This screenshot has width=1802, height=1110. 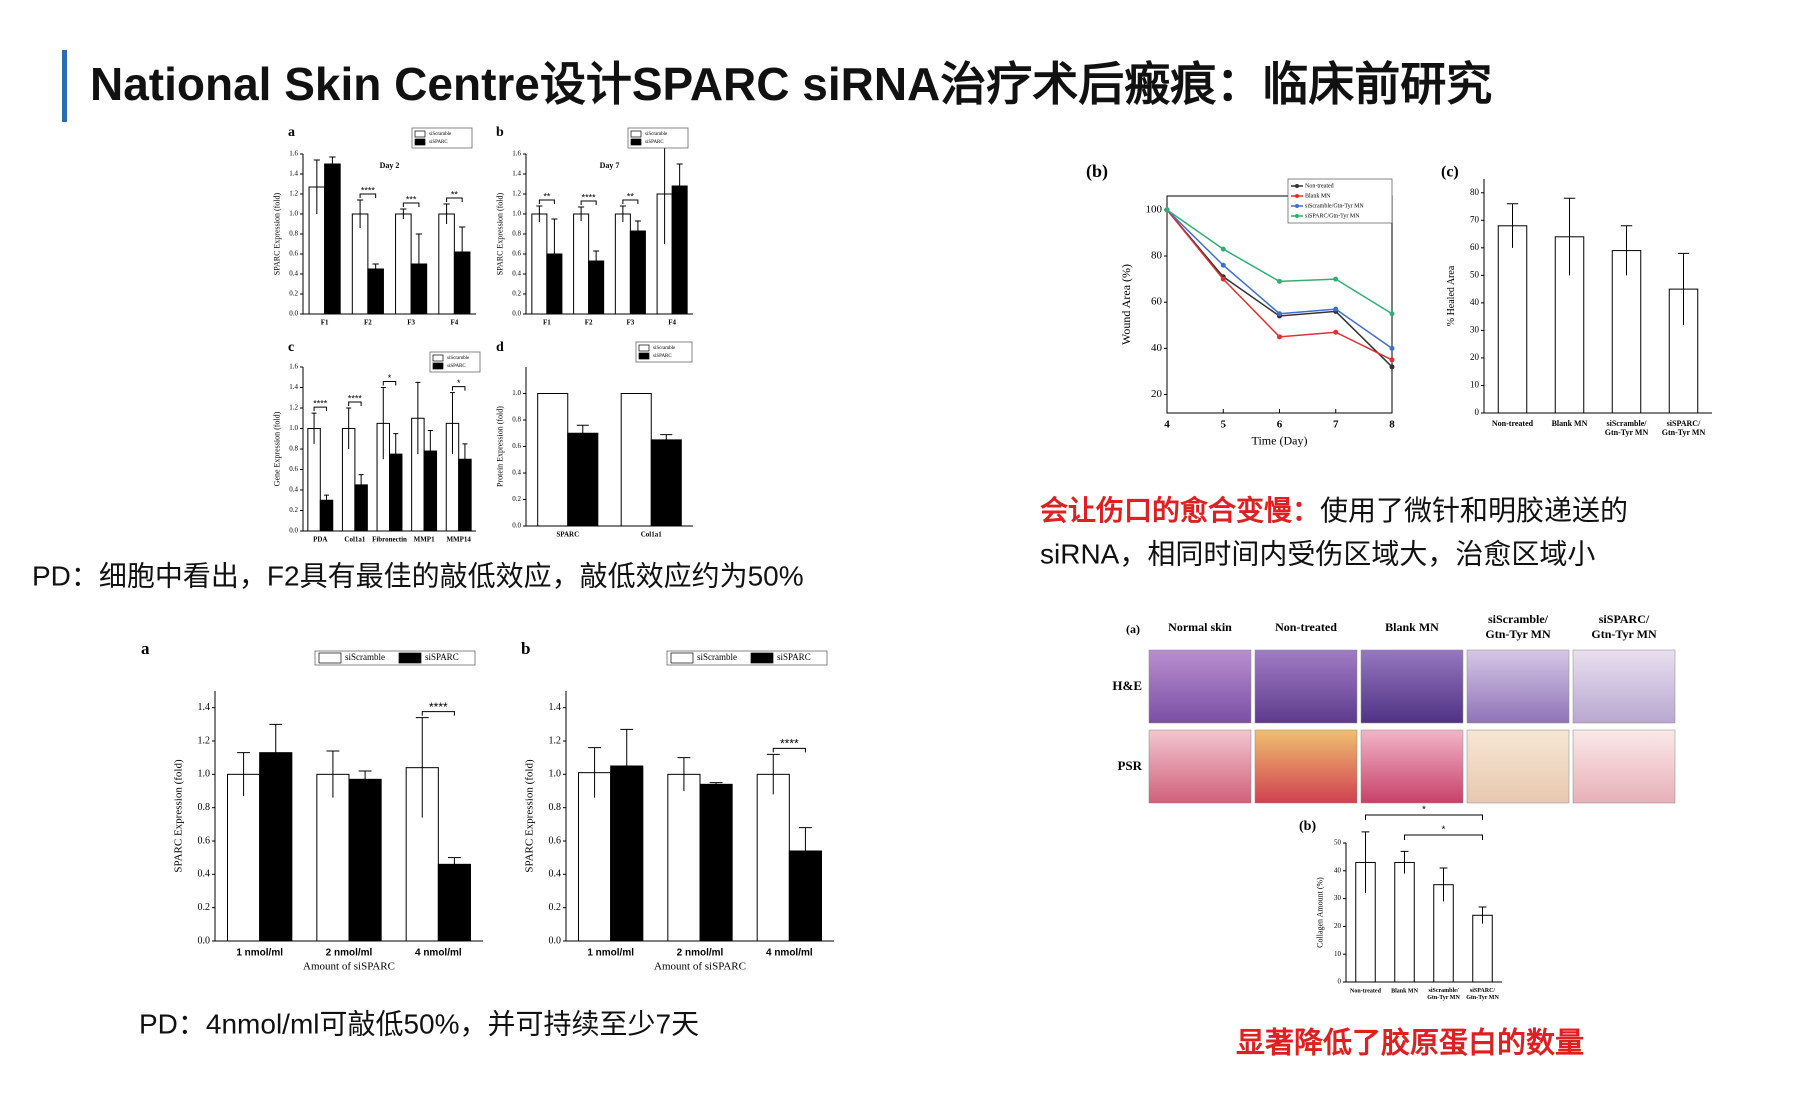 I want to click on y-tick-label: 40, so click(x=1157, y=348).